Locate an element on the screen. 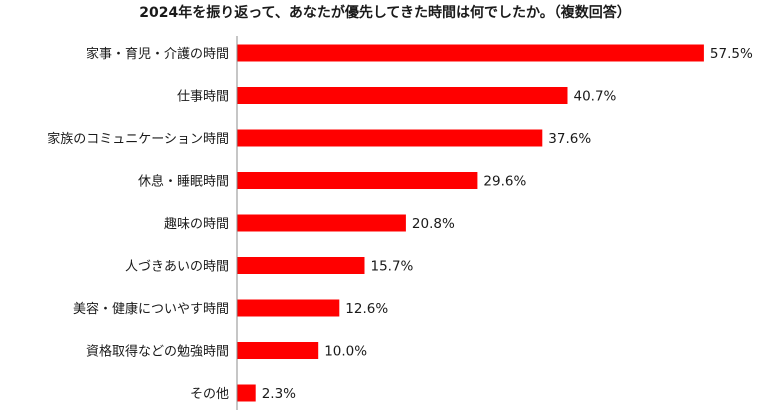  value-label: 20.8% is located at coordinates (433, 224).